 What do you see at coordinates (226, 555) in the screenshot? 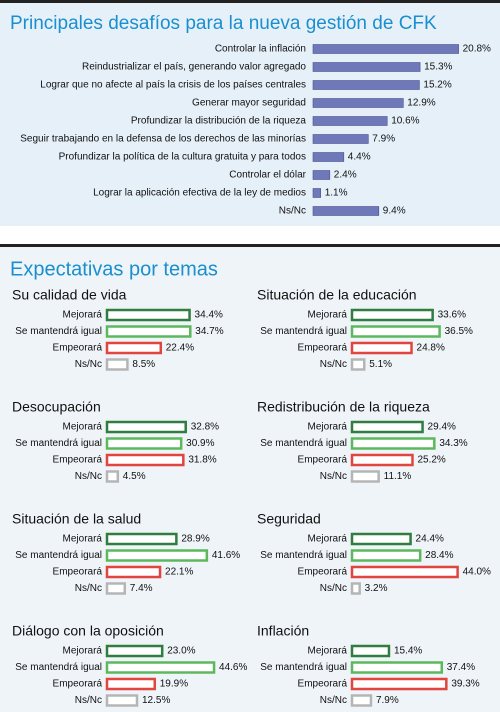
I see `value-label: 41.6%` at bounding box center [226, 555].